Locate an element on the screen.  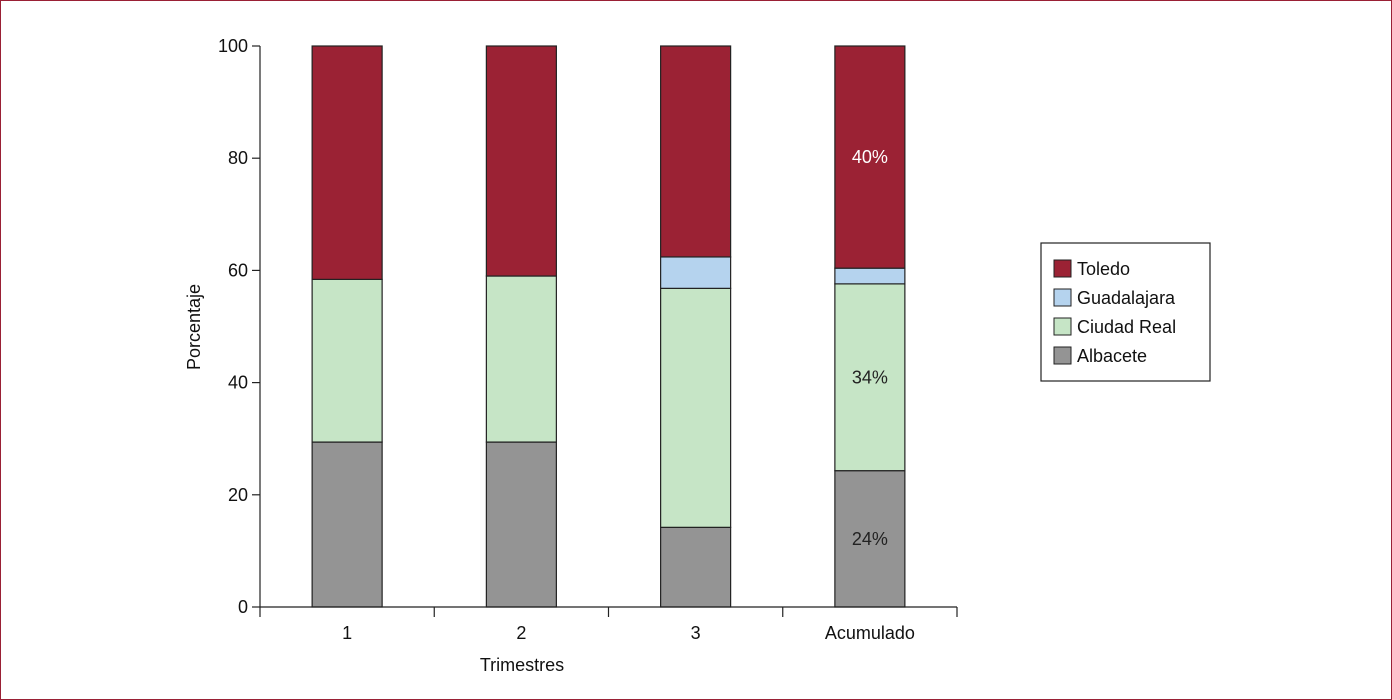
bar-acumulado-guadalajara is located at coordinates (870, 276).